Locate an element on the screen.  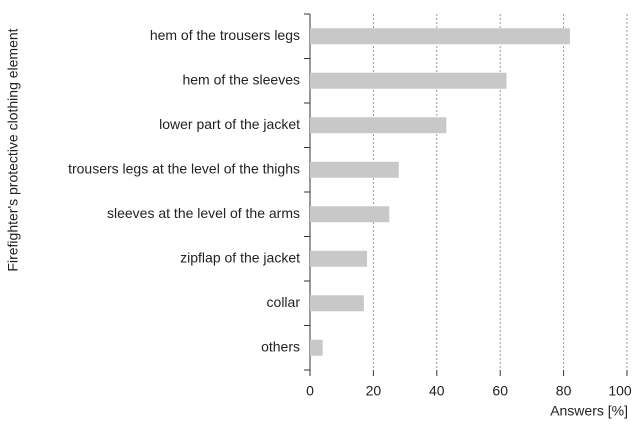
y-tick-label: zipflap of the jacket is located at coordinates (240, 257).